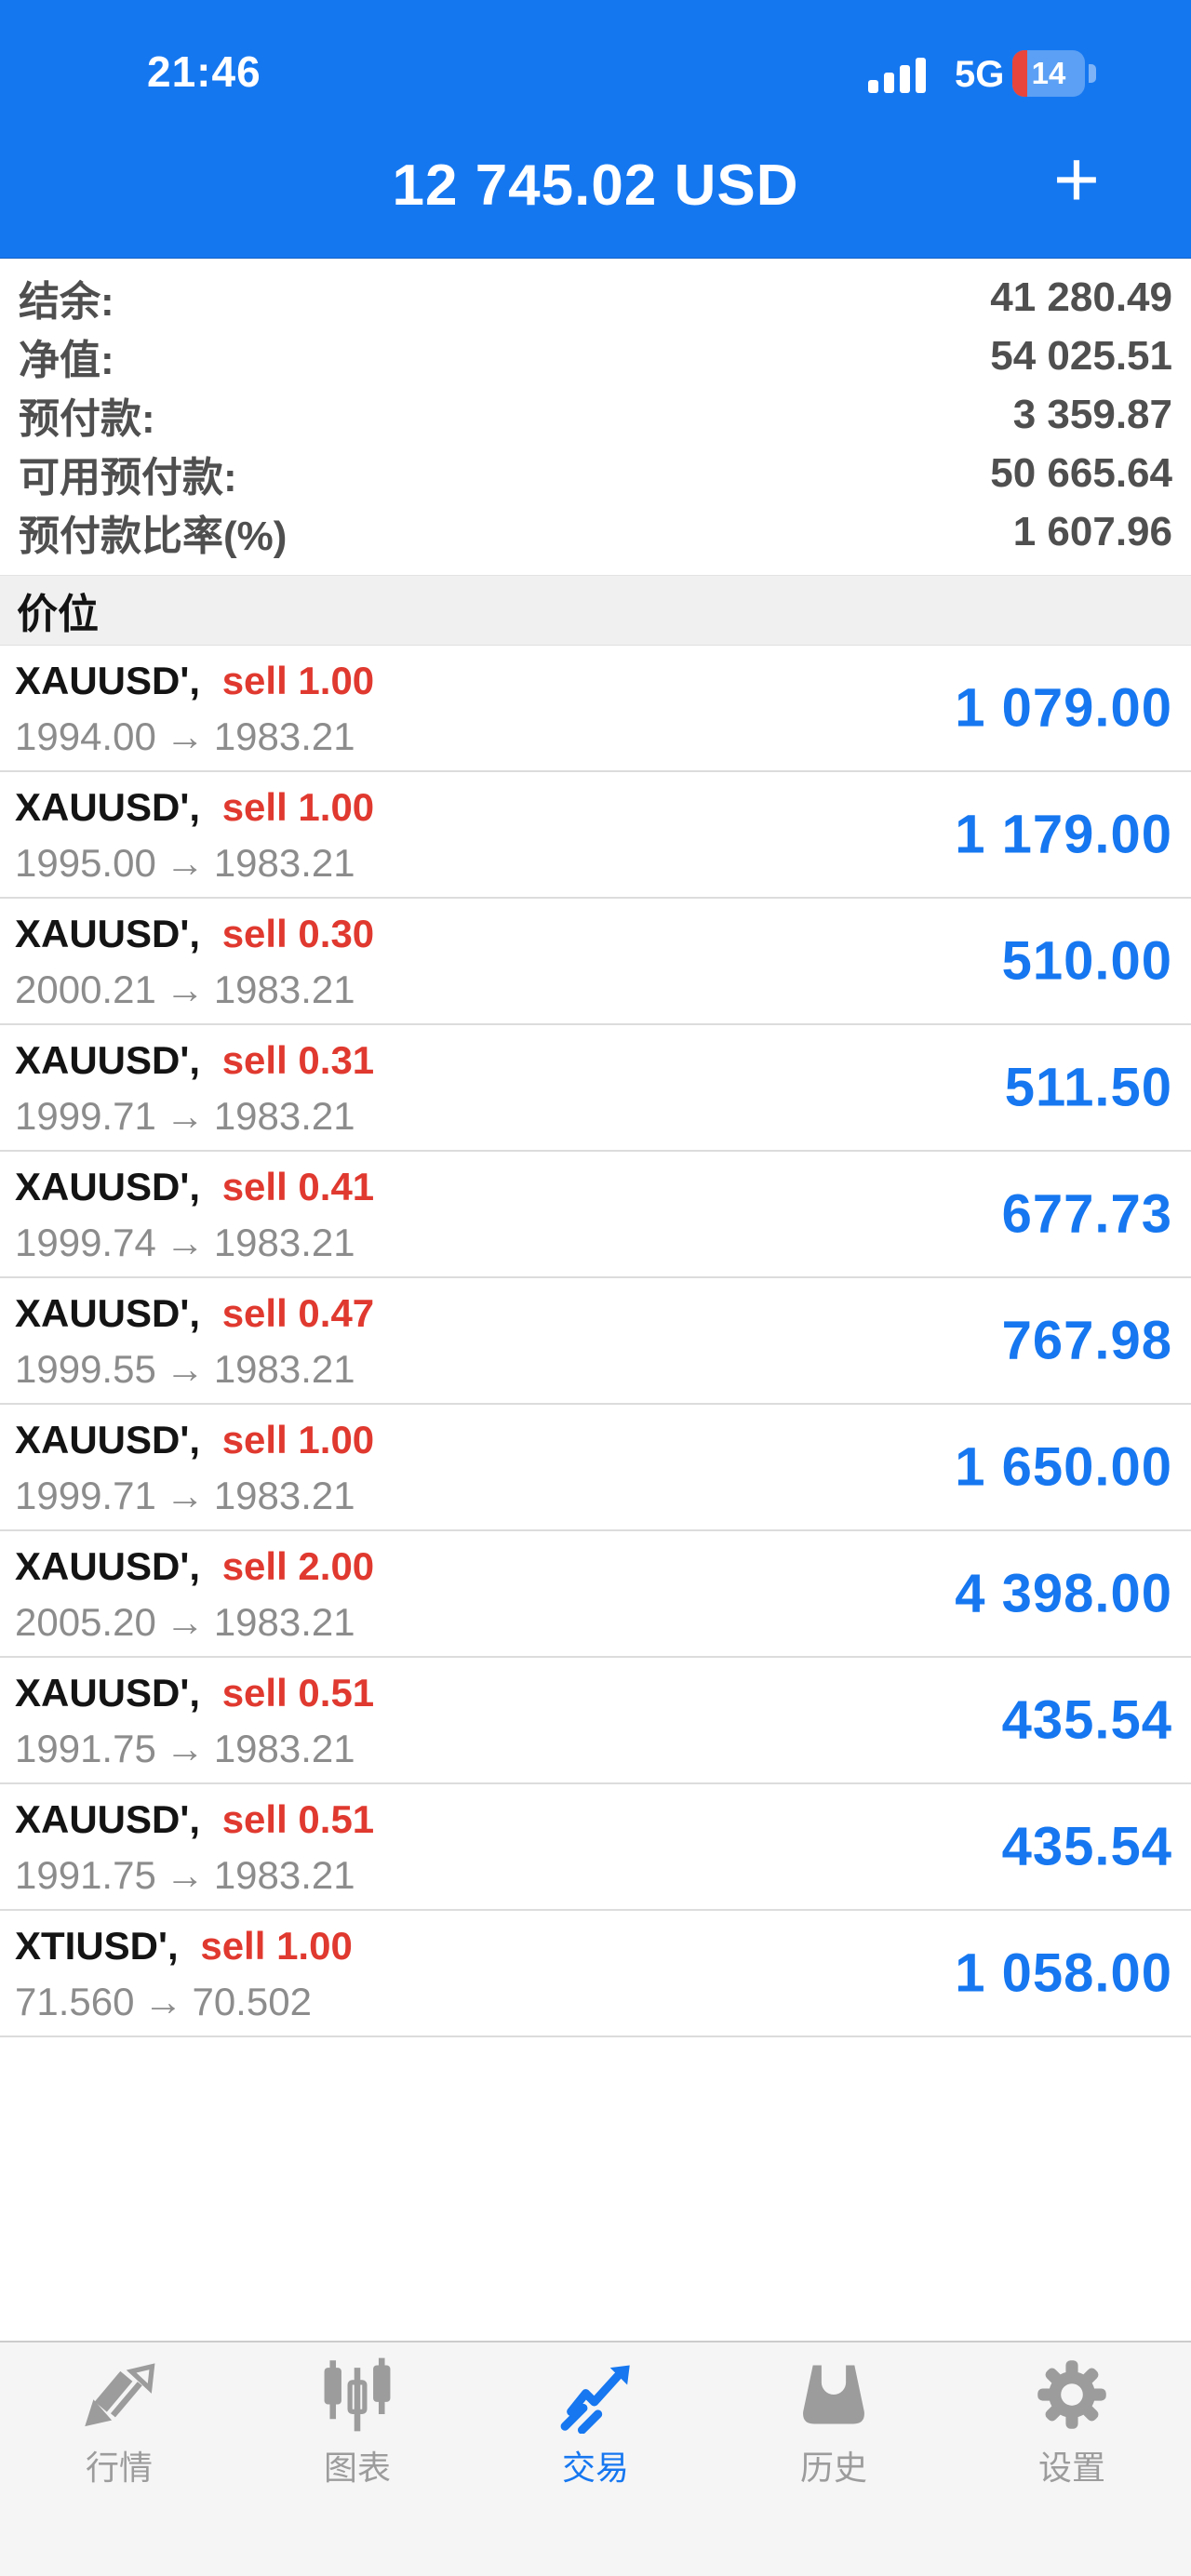 The height and width of the screenshot is (2576, 1191). I want to click on candlestick-chart-icon, so click(357, 2394).